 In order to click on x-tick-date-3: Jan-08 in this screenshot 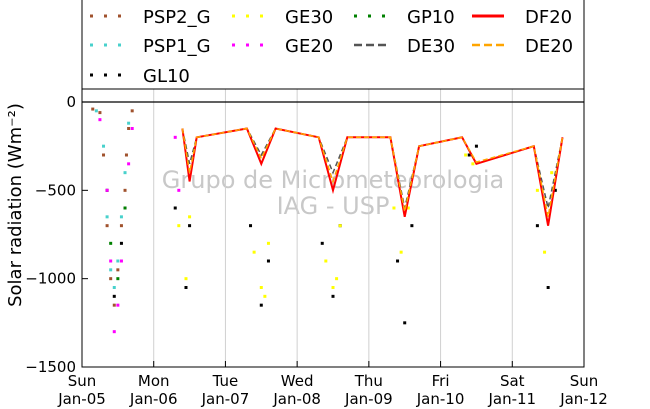, I will do `click(296, 399)`.